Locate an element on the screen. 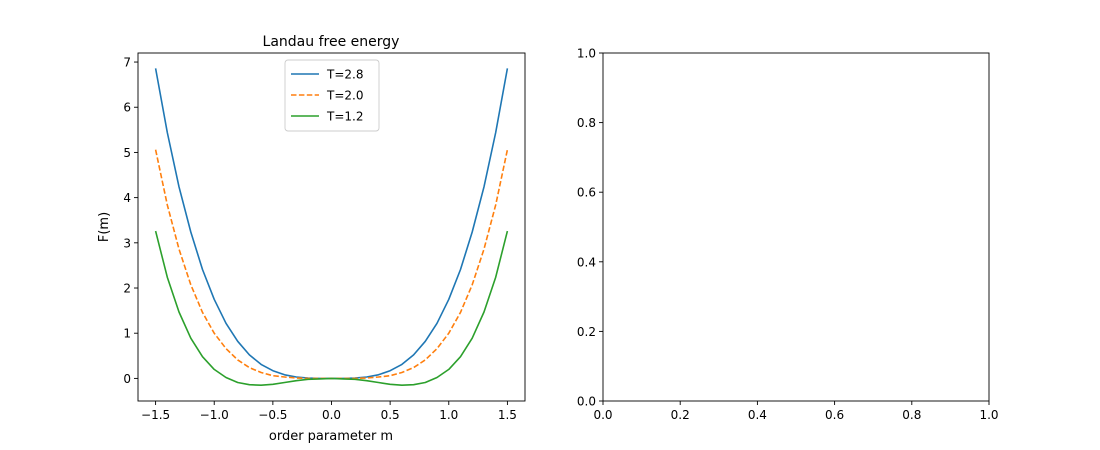  legend: T=2.8 T=2.0 T=1.2 is located at coordinates (332, 95).